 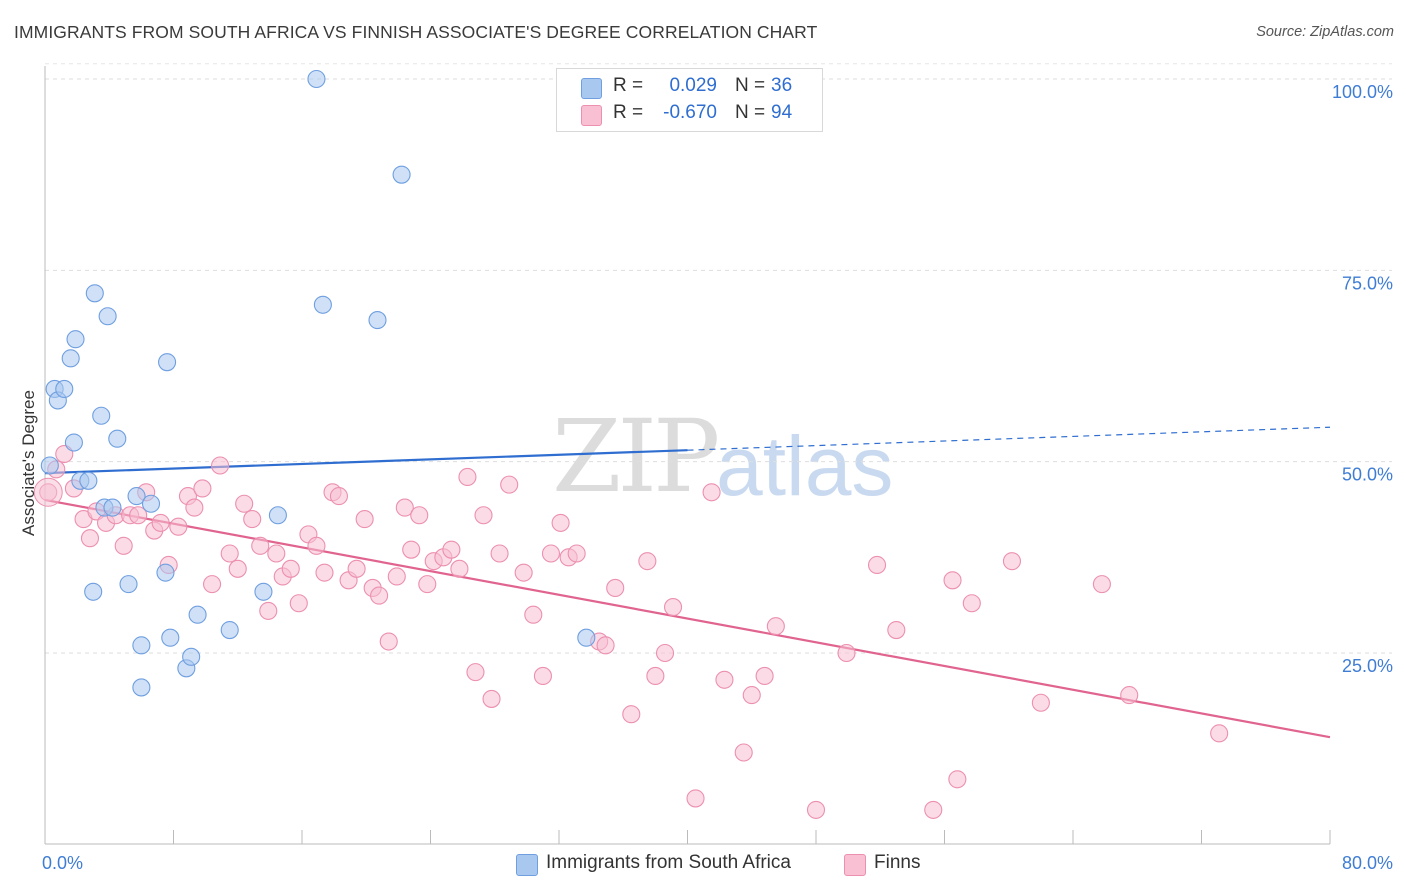 I want to click on y-tick-label: 50.0%, so click(x=1367, y=475).